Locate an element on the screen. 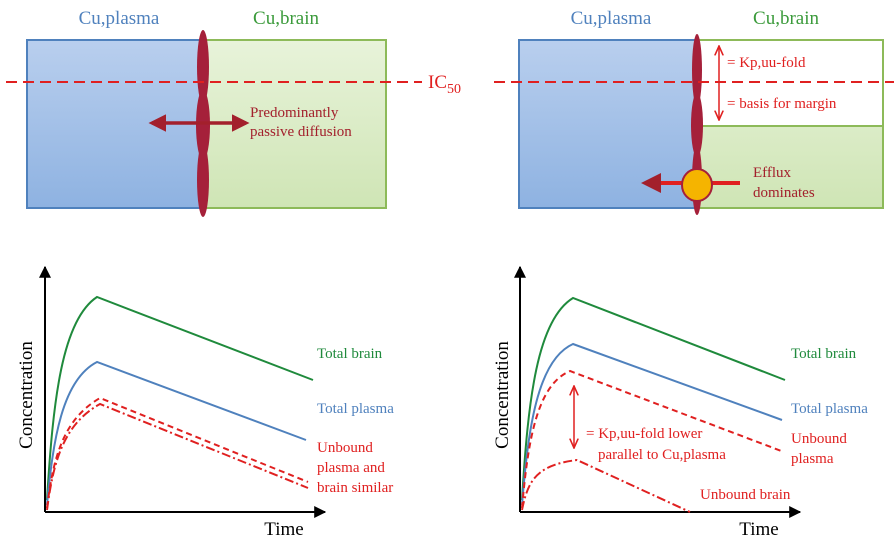  ic50-sub: 50 is located at coordinates (454, 89).